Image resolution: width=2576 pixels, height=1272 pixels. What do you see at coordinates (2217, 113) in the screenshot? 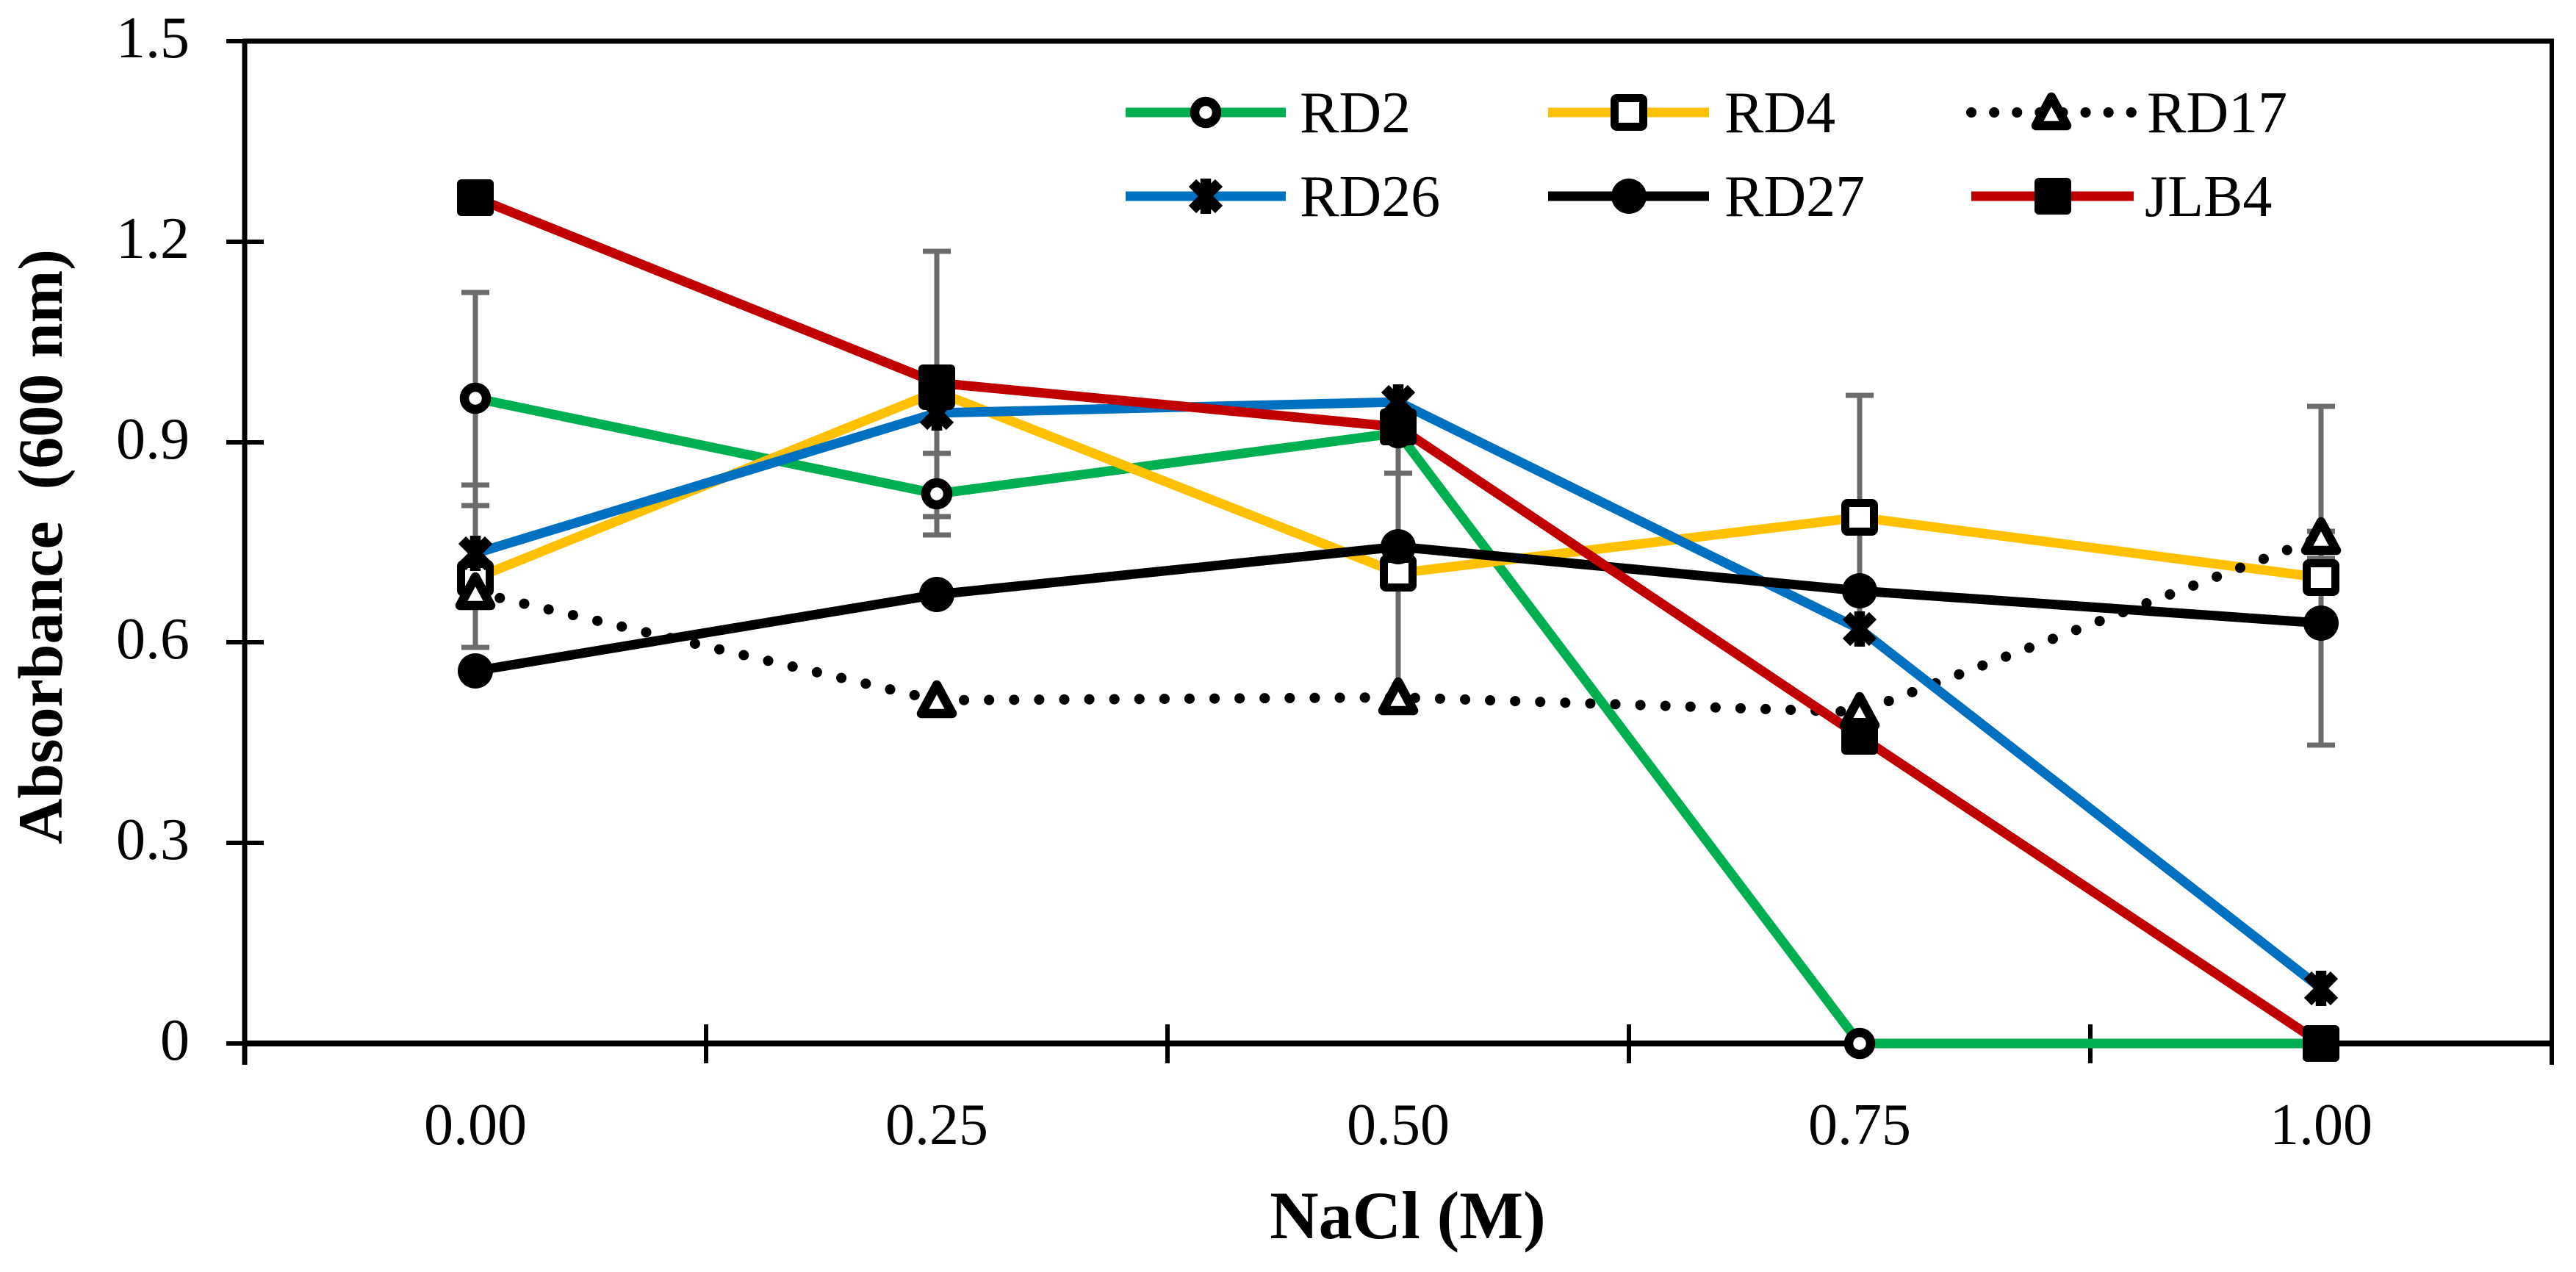
I see `svg-text: RD17` at bounding box center [2217, 113].